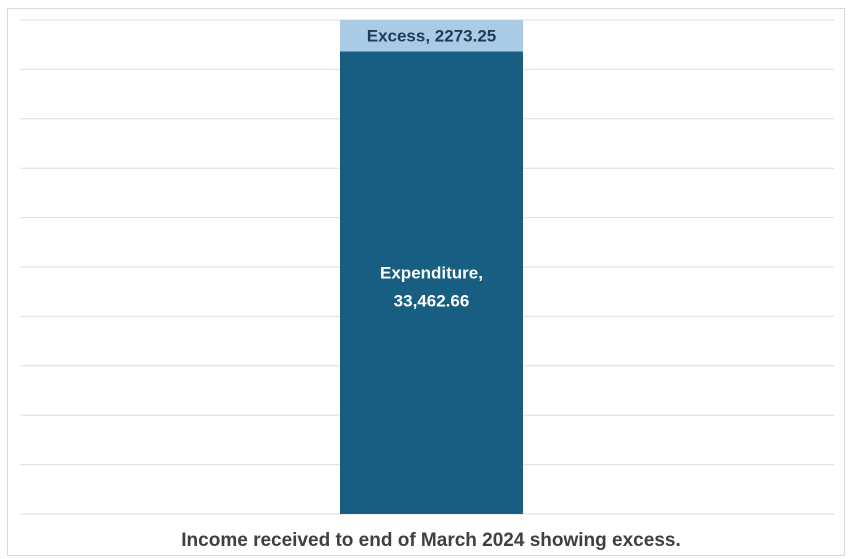  I want to click on bar-segment-excess, so click(431, 36).